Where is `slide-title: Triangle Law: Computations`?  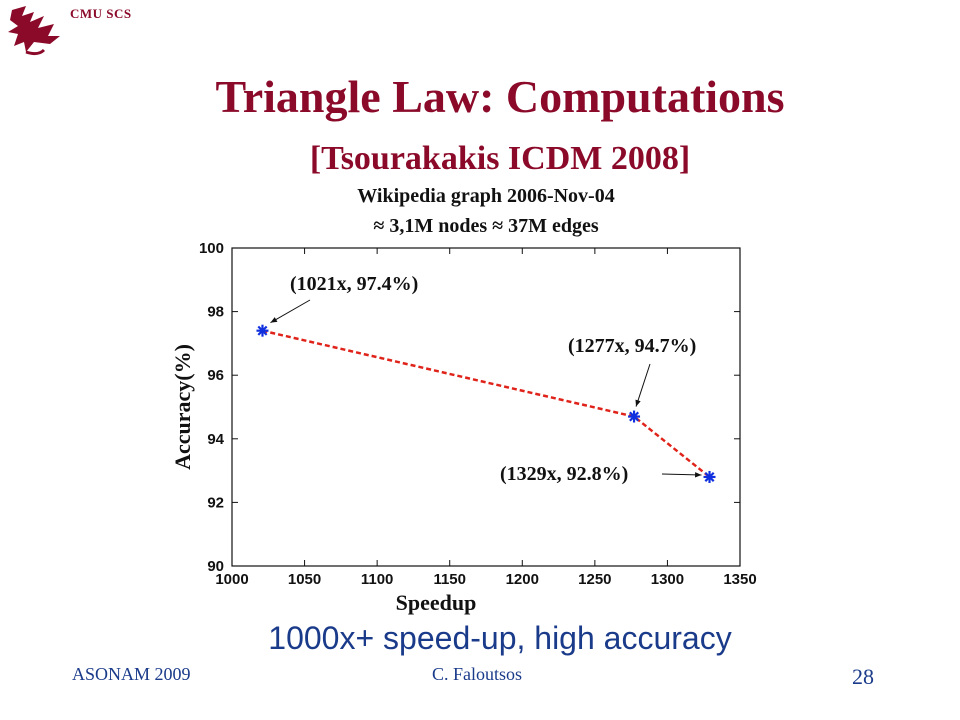
slide-title: Triangle Law: Computations is located at coordinates (500, 96).